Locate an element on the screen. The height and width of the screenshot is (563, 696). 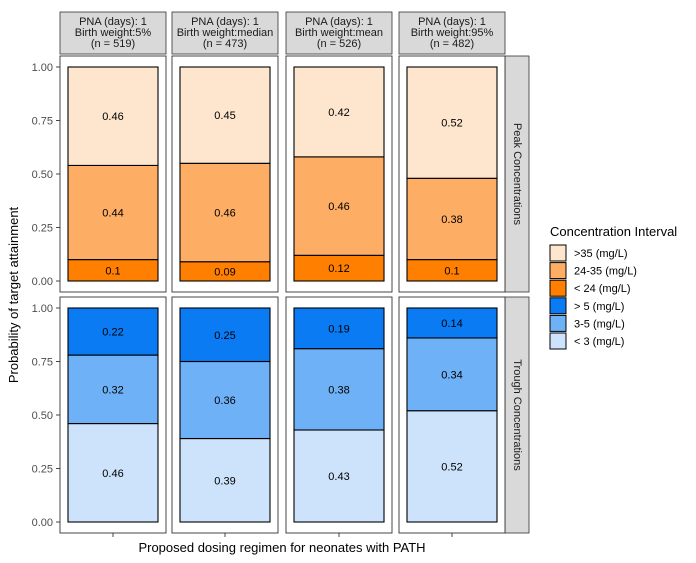
data-label: 0.45 is located at coordinates (224, 116).